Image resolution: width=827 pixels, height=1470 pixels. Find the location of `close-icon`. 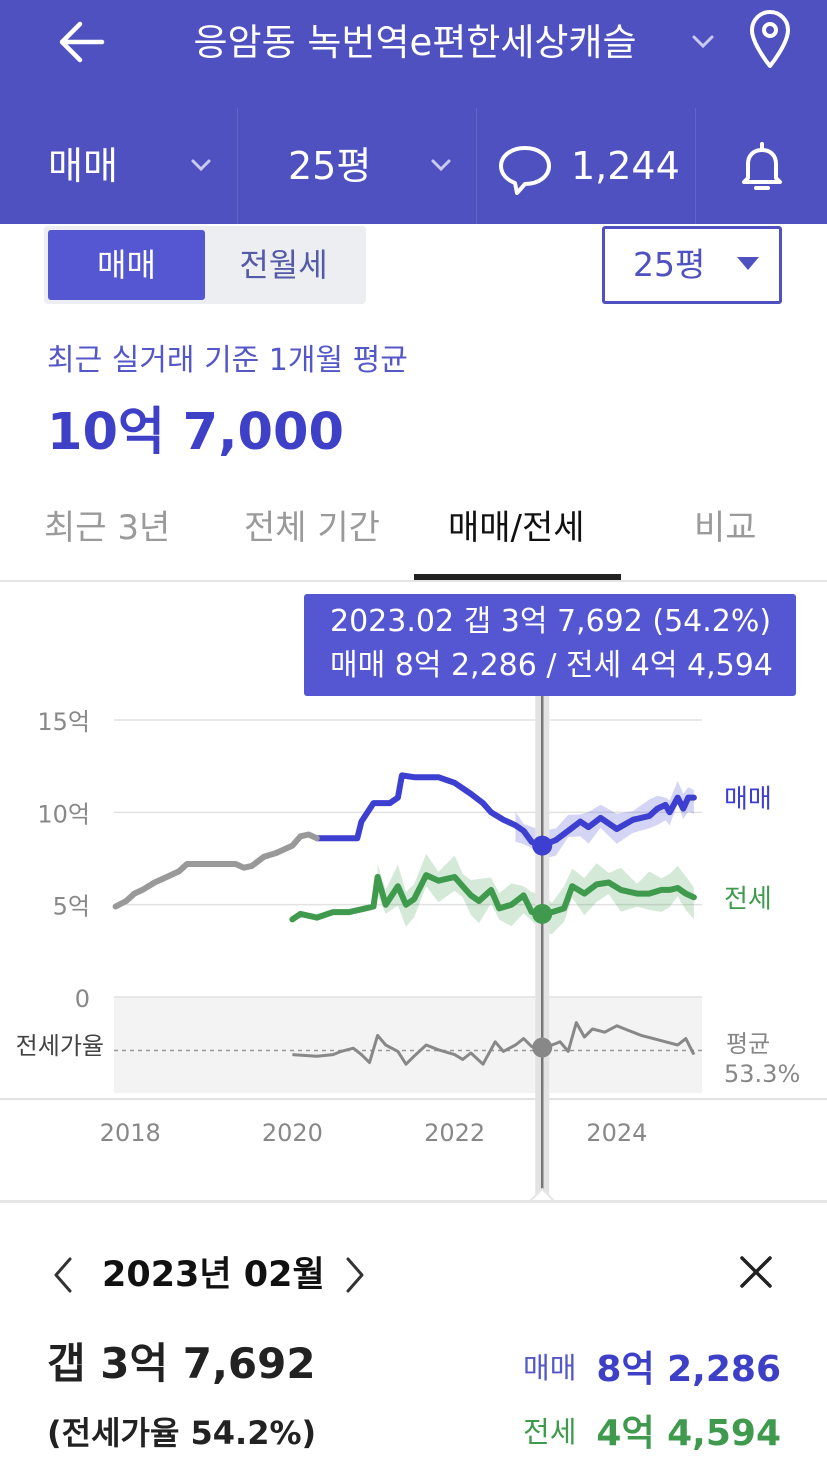

close-icon is located at coordinates (756, 1272).